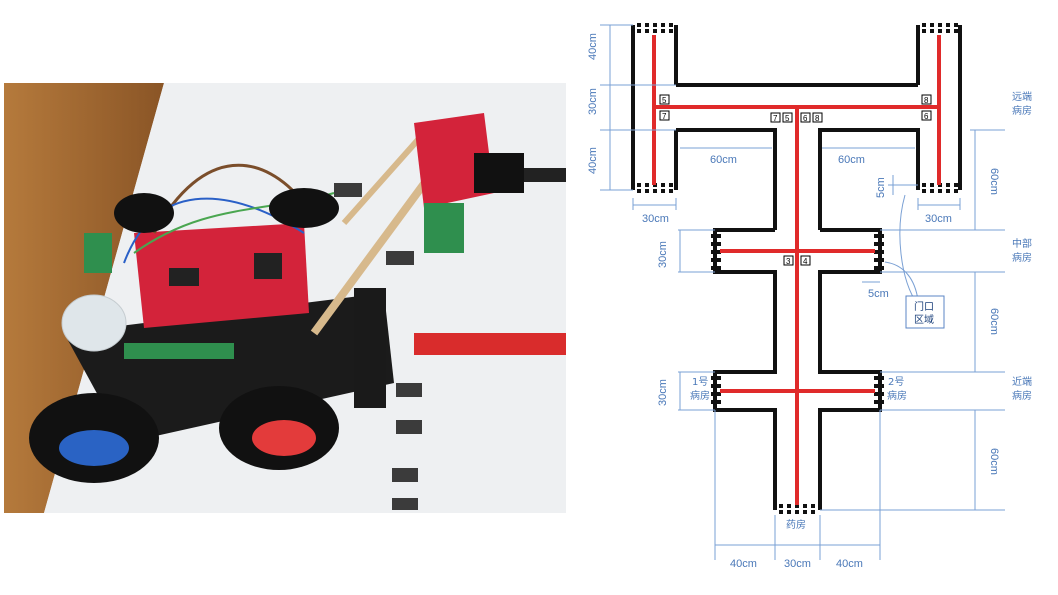 The width and height of the screenshot is (1058, 595). Describe the element at coordinates (700, 395) in the screenshot. I see `label-room1-line2: 病房` at that location.